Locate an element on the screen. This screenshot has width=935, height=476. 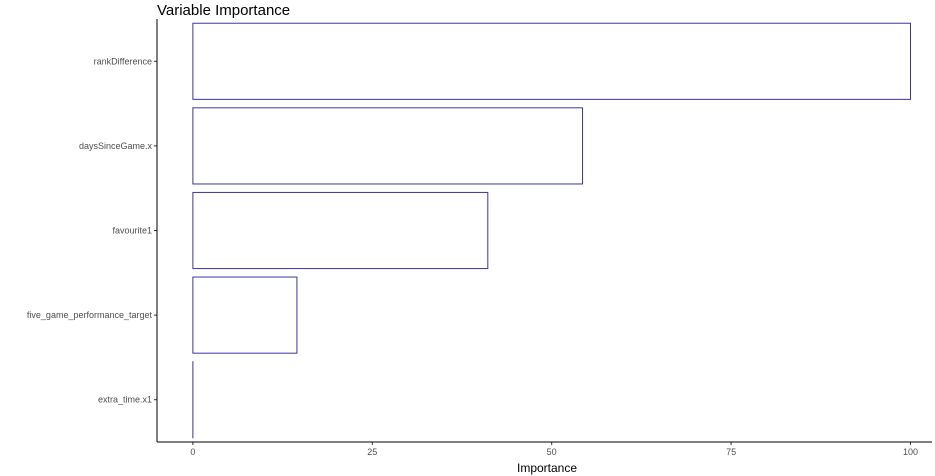
x-axis-ticks: 0 25 50 75 100 is located at coordinates (554, 449).